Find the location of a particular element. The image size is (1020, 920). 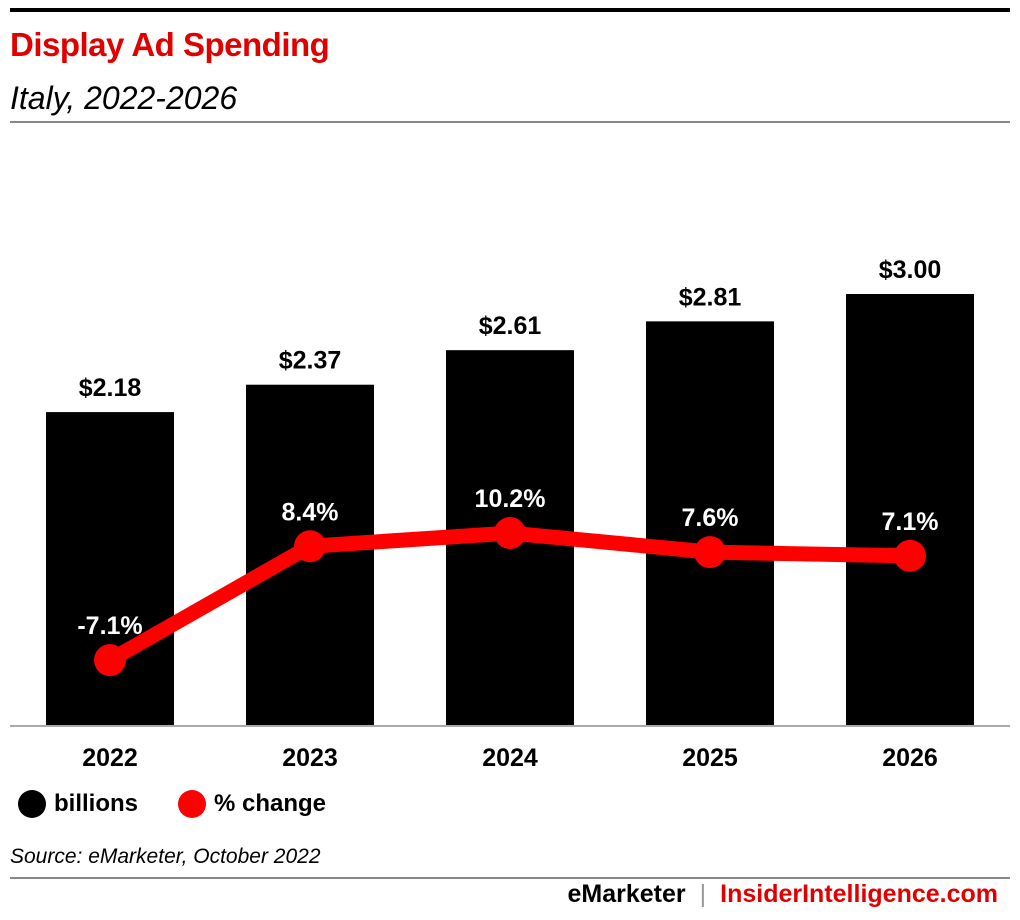

bar-2026 is located at coordinates (910, 510).